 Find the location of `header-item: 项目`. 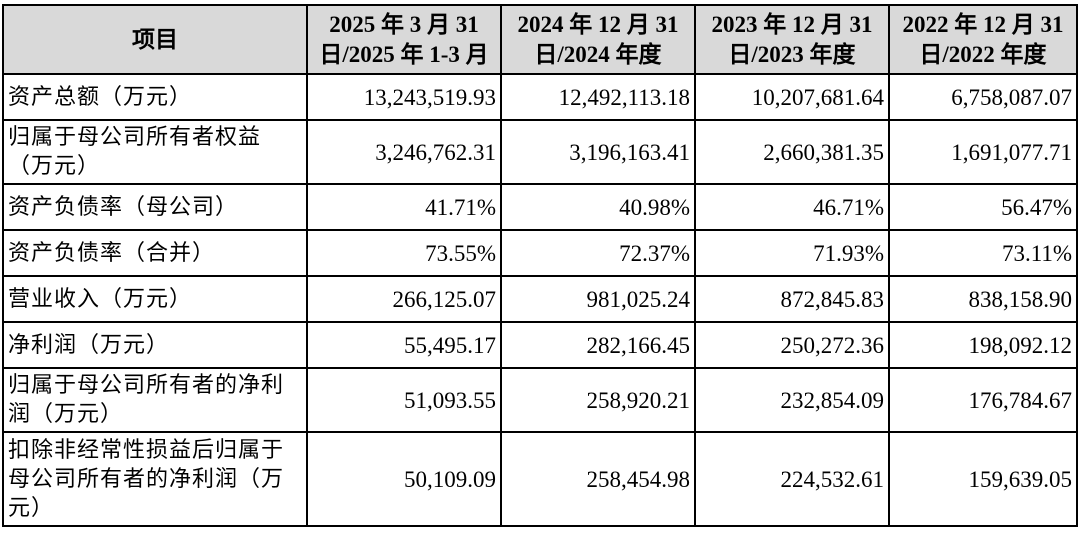

header-item: 项目 is located at coordinates (155, 39).